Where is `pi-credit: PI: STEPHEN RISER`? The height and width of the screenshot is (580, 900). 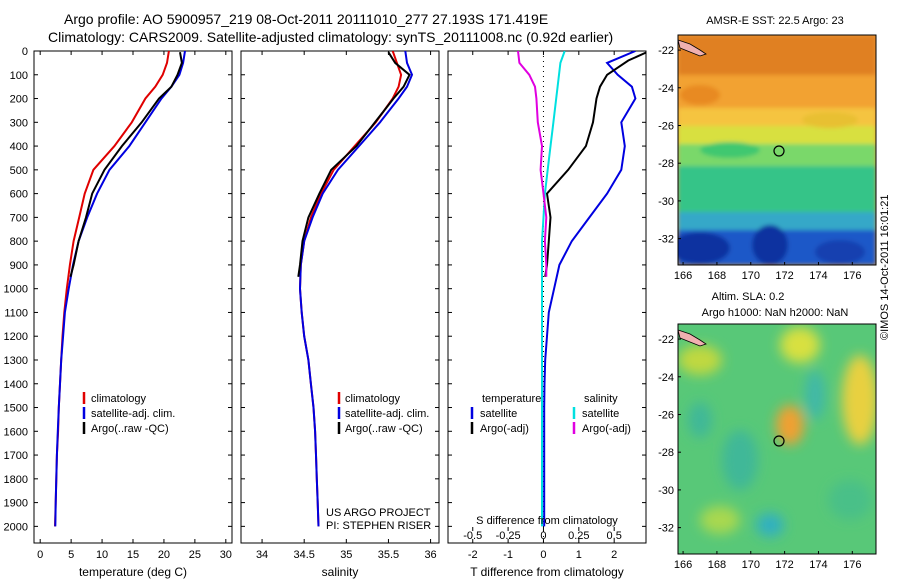
pi-credit: PI: STEPHEN RISER is located at coordinates (378, 526).